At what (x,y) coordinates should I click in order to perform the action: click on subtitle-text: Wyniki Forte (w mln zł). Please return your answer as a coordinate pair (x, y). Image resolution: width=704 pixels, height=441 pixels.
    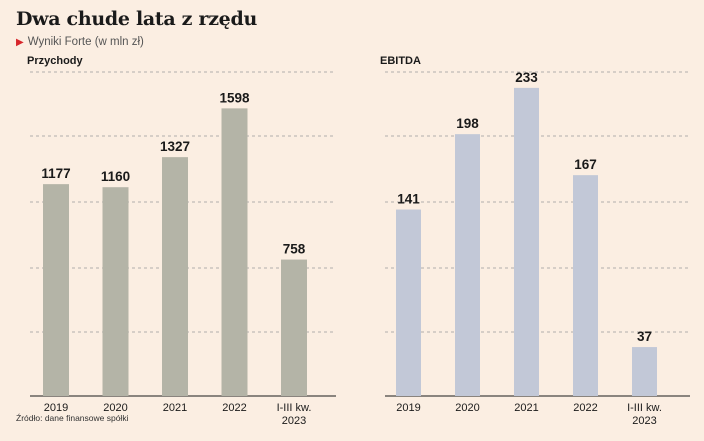
    Looking at the image, I should click on (85, 42).